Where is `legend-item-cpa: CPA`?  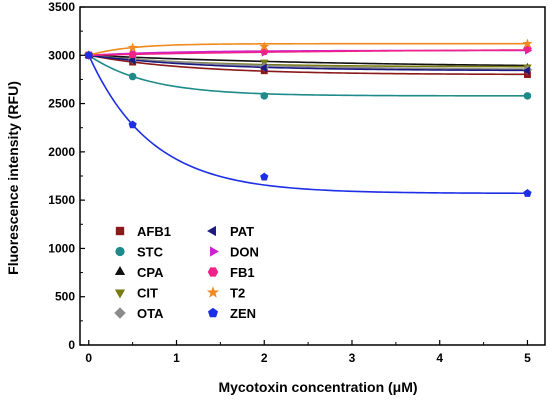
legend-item-cpa: CPA is located at coordinates (139, 272).